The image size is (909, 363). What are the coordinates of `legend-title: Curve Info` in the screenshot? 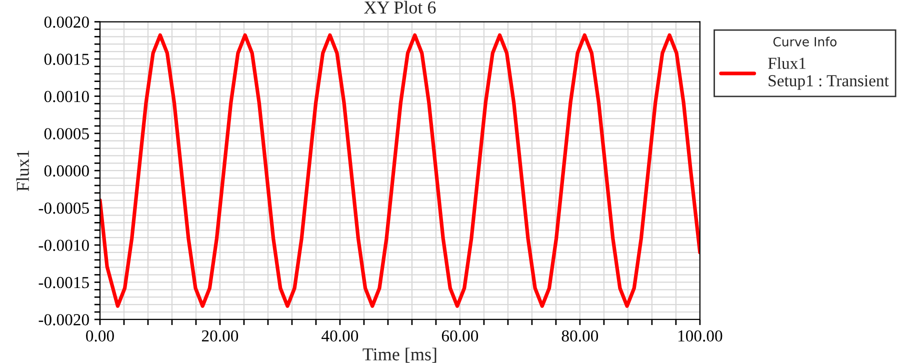 It's located at (804, 41).